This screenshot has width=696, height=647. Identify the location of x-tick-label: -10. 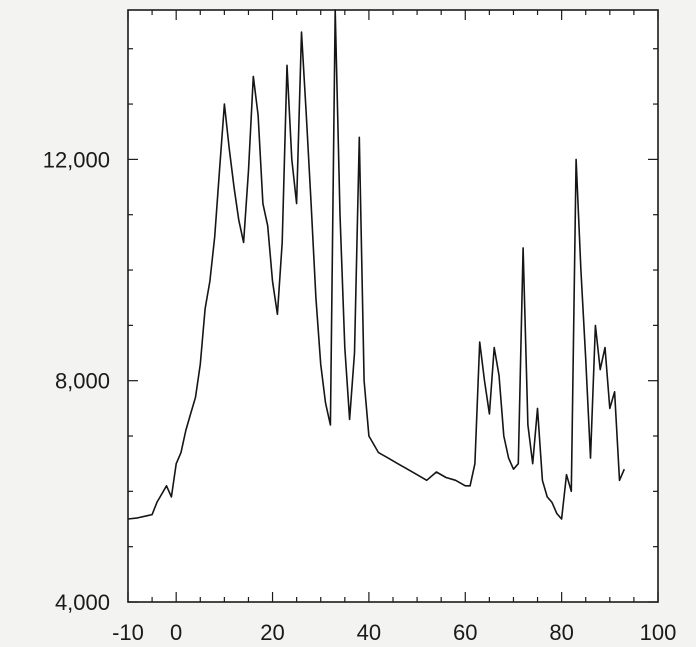
(128, 632).